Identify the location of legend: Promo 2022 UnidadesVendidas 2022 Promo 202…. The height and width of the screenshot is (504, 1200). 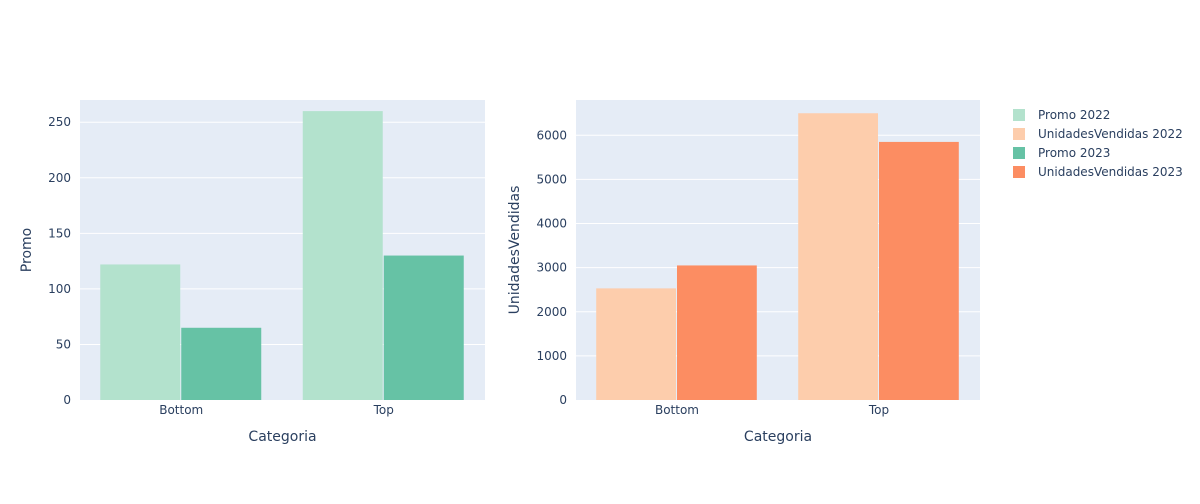
(1098, 143).